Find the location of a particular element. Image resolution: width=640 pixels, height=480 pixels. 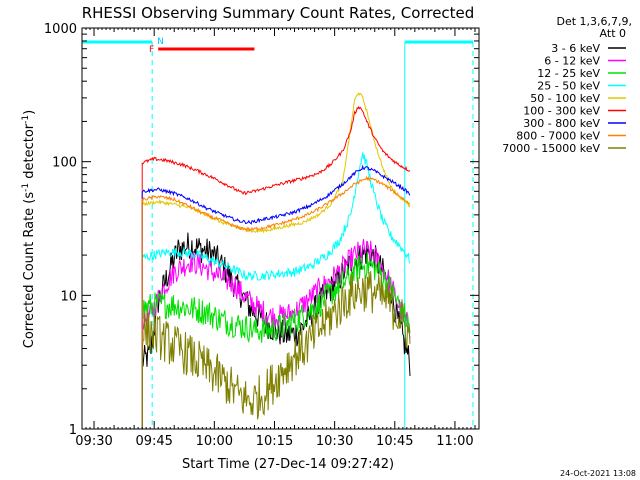

y-tick-label: 1 is located at coordinates (73, 430).